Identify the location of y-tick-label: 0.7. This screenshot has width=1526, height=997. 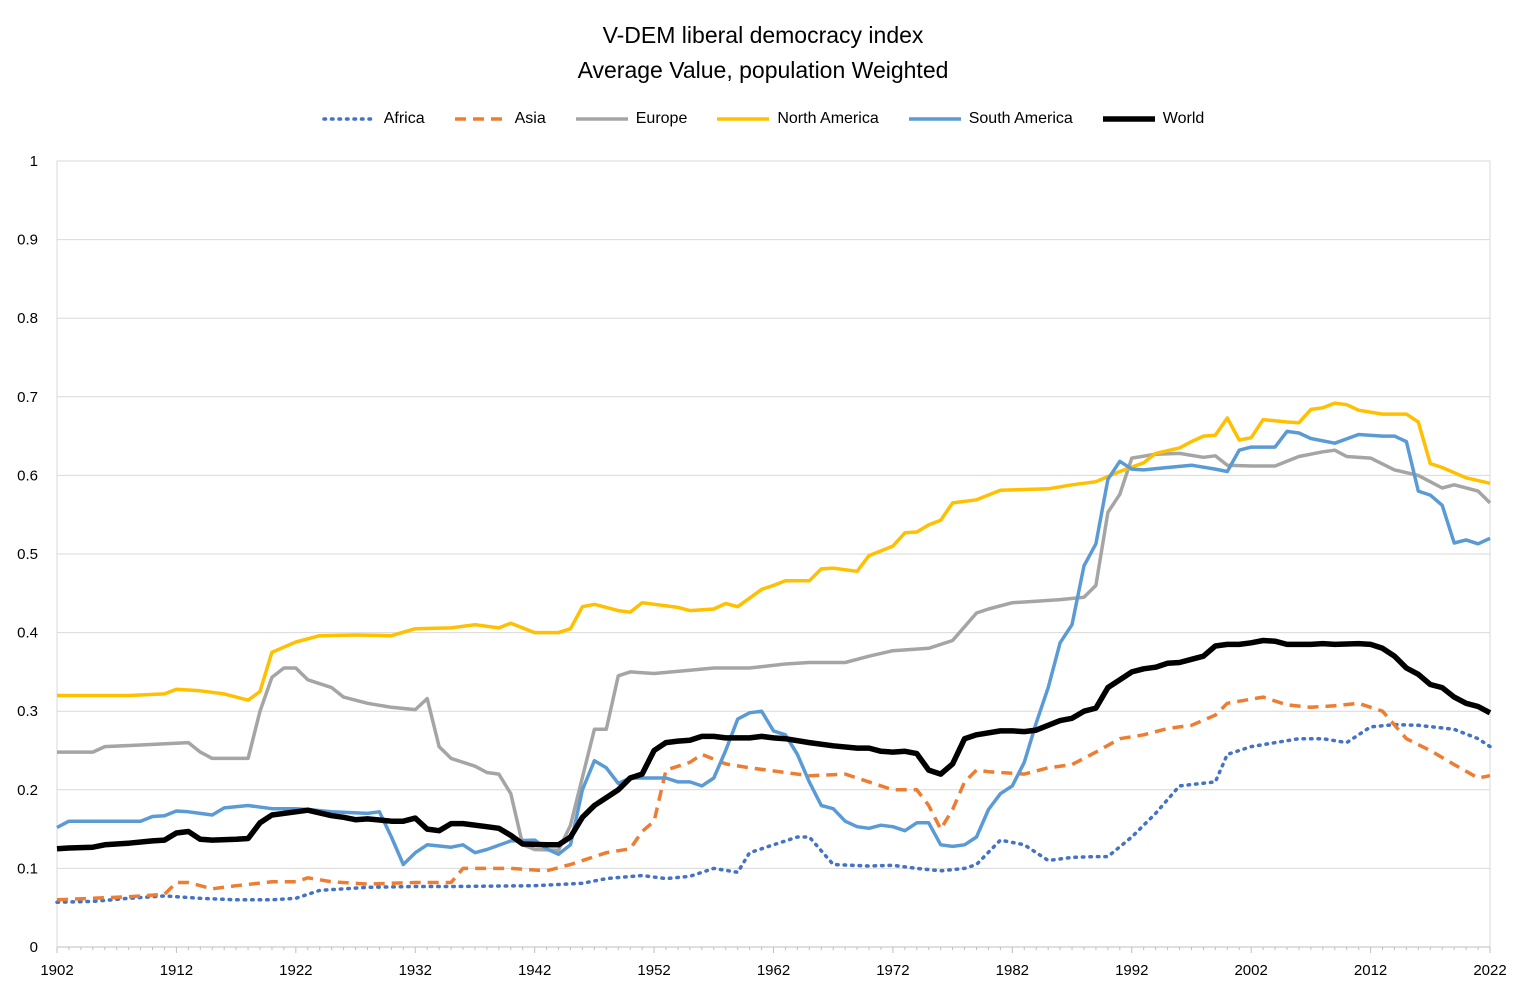
(27, 397).